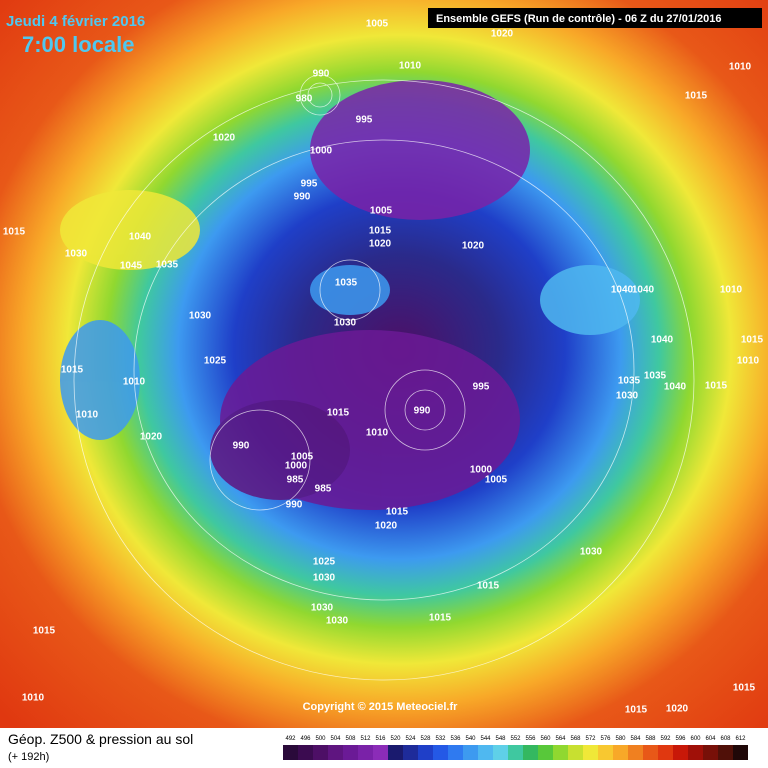 The height and width of the screenshot is (768, 768). I want to click on colorbar-label: 516, so click(380, 739).